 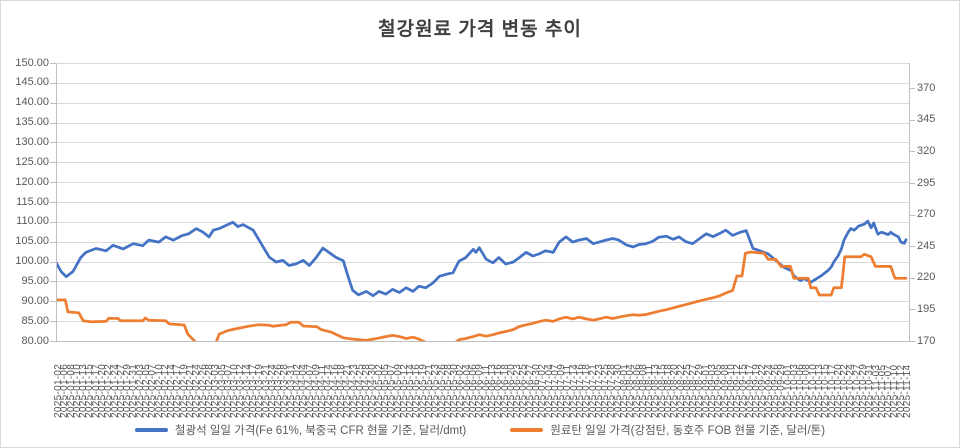 I want to click on y-axis-left-label: 145.00, so click(x=32, y=82).